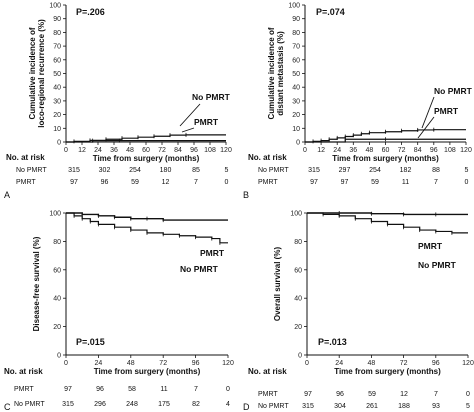 This screenshot has width=474, height=412. Describe the element at coordinates (436, 406) in the screenshot. I see `risk-value: 93` at that location.